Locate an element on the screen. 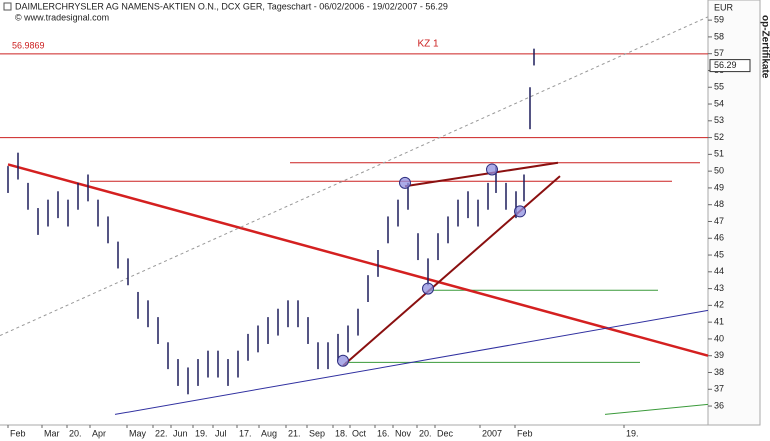 This screenshot has width=770, height=441. x-tick-label: Dec is located at coordinates (445, 433).